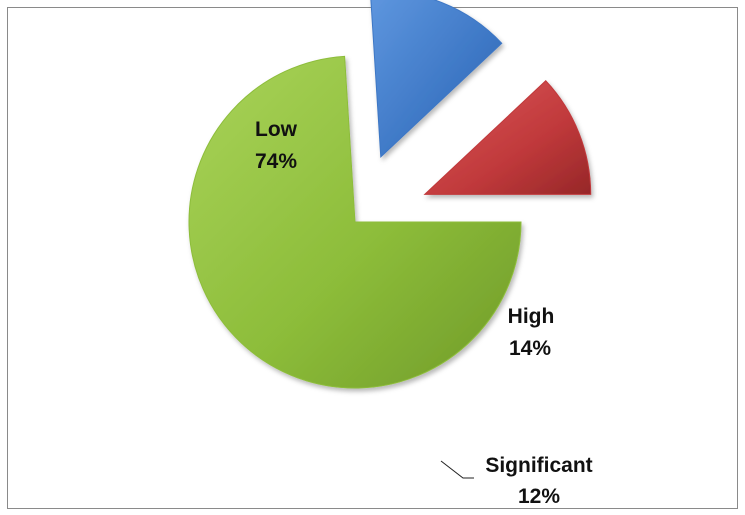 Image resolution: width=745 pixels, height=515 pixels. I want to click on label-value-low: 74%, so click(276, 161).